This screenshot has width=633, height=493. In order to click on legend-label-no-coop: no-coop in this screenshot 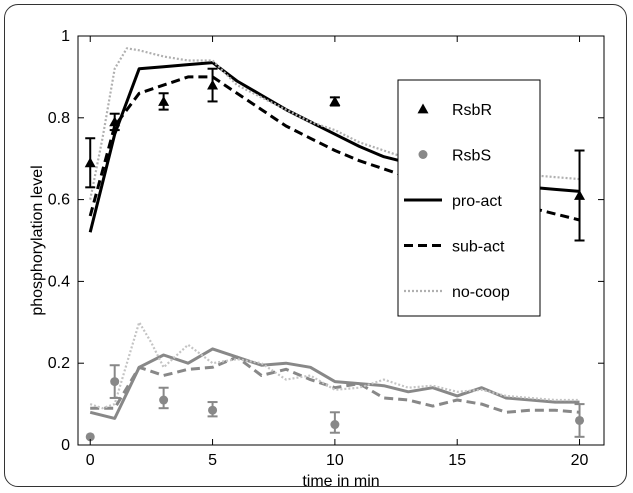, I will do `click(481, 292)`.